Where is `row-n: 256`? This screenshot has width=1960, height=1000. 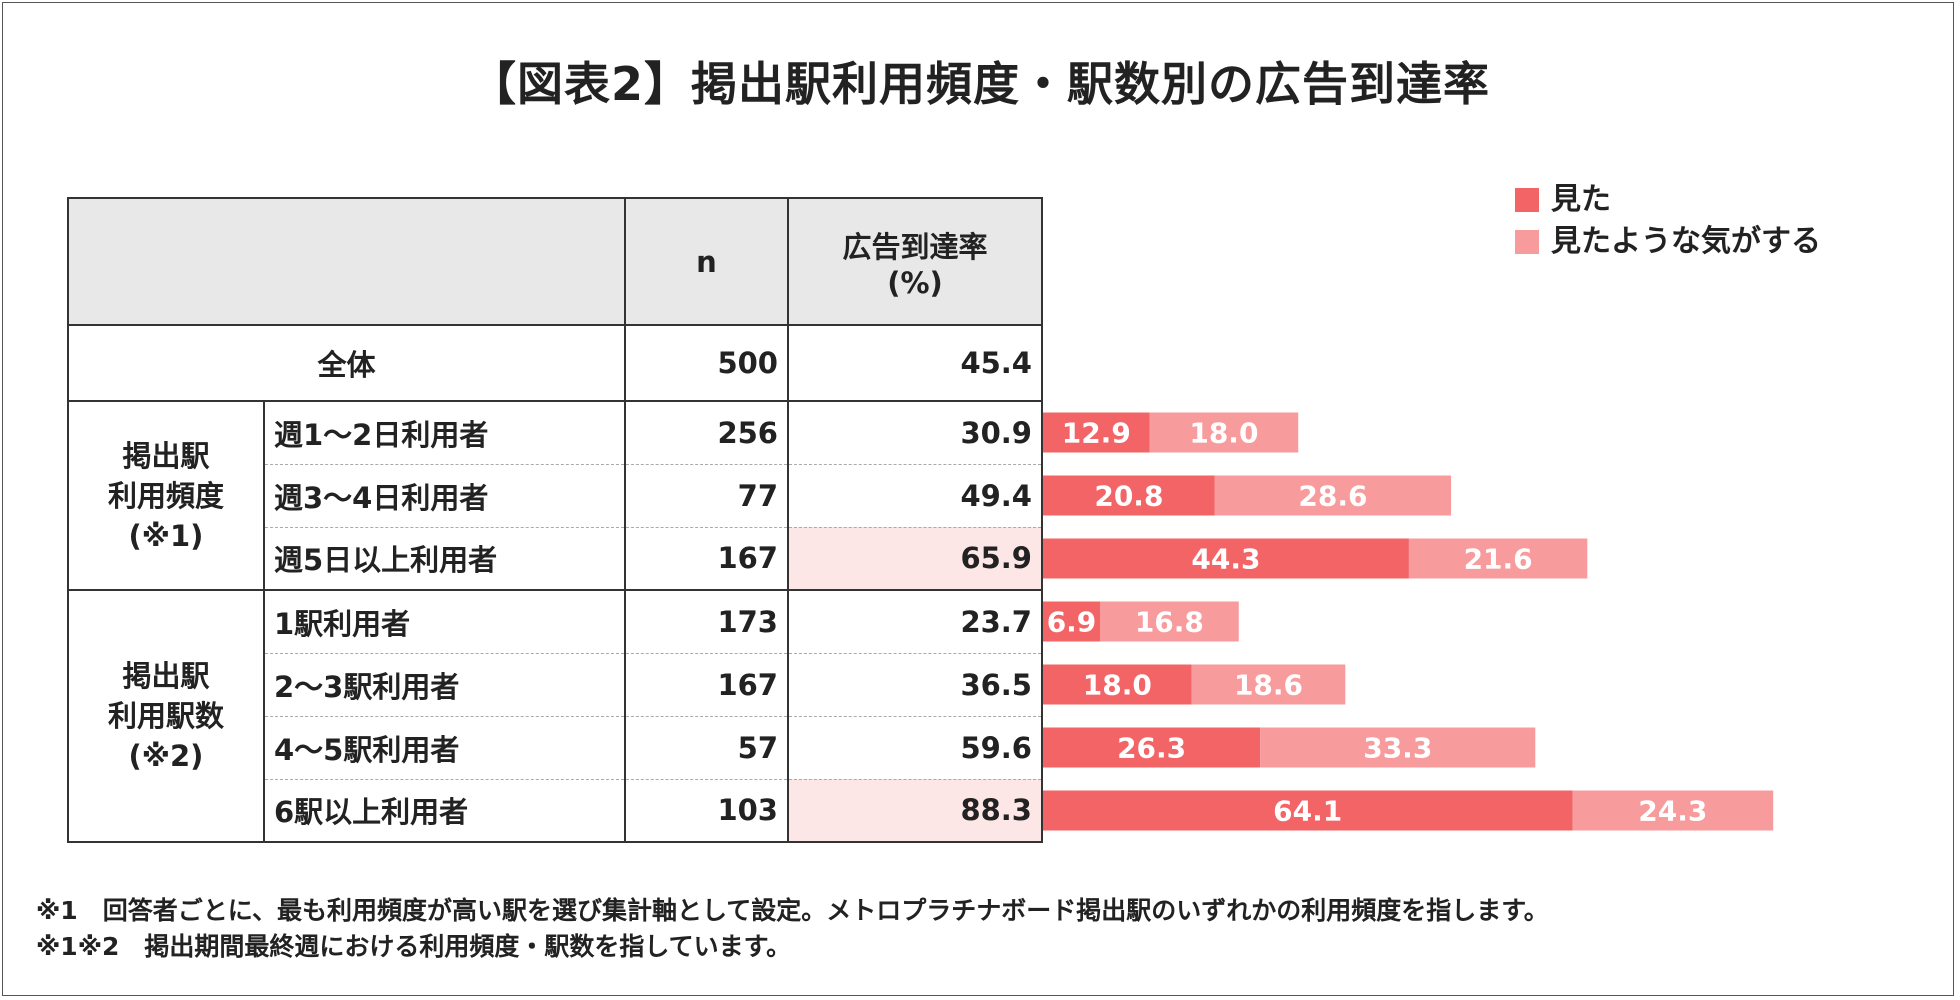
row-n: 256 is located at coordinates (706, 432).